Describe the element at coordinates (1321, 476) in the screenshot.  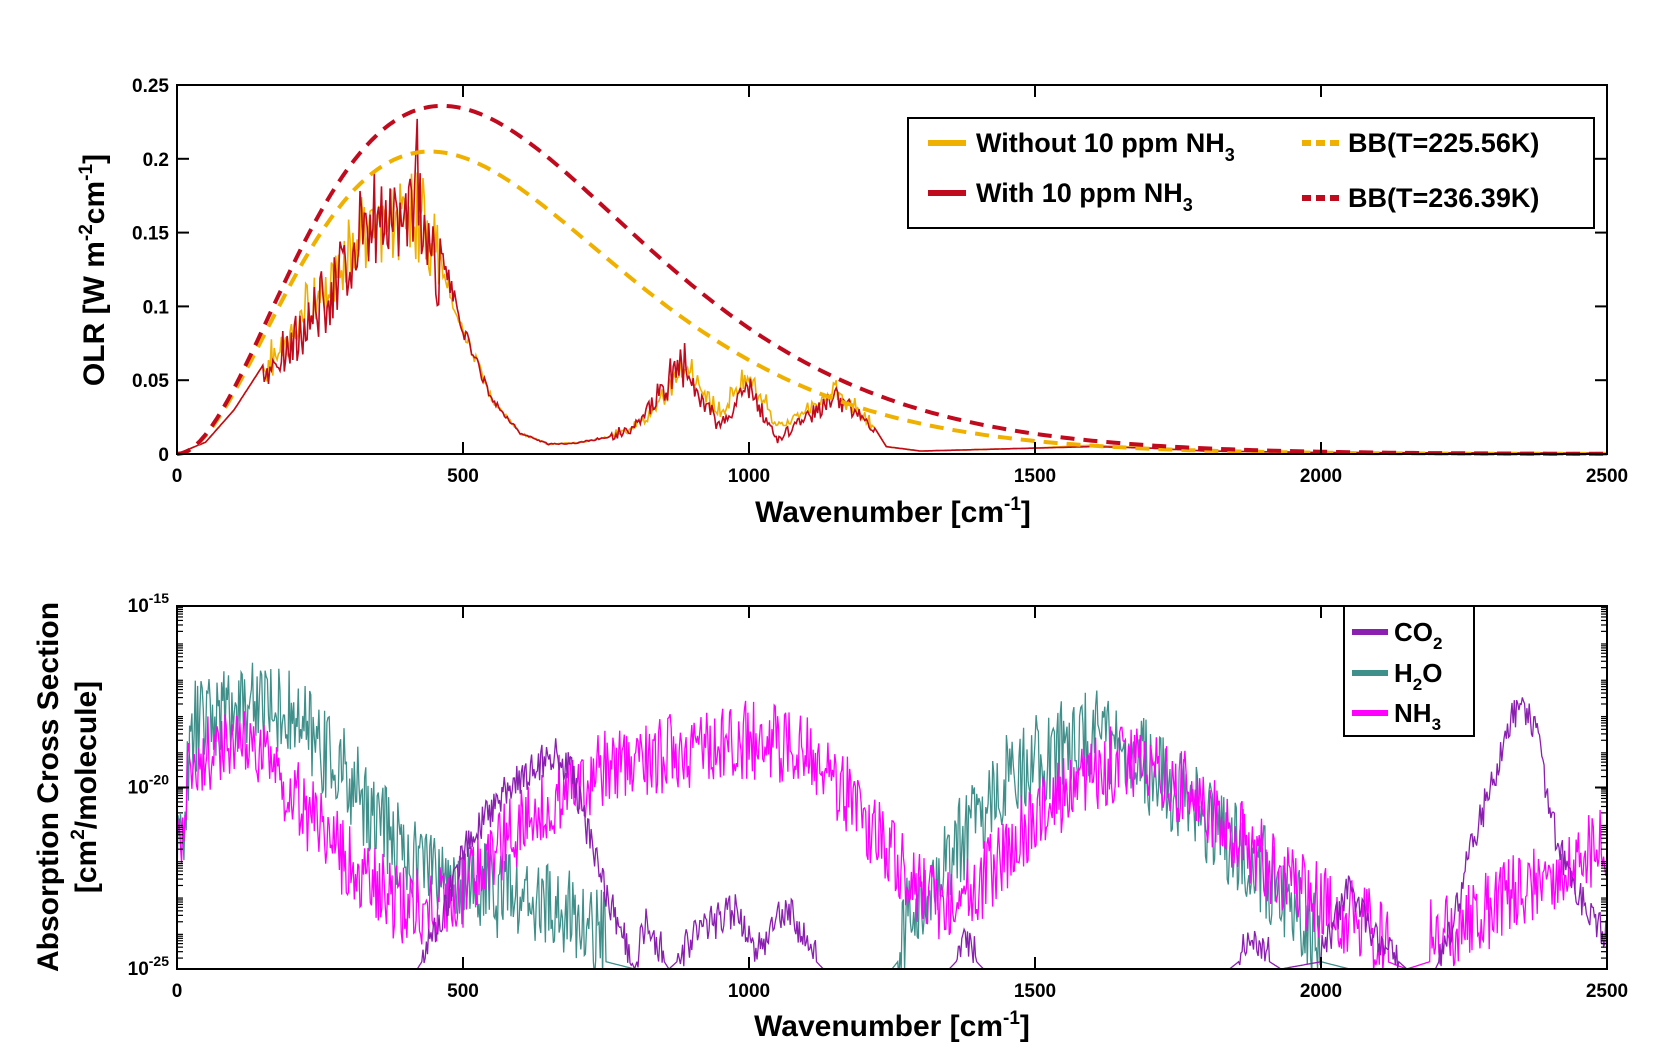
I see `olr-xtick-label: 2000` at that location.